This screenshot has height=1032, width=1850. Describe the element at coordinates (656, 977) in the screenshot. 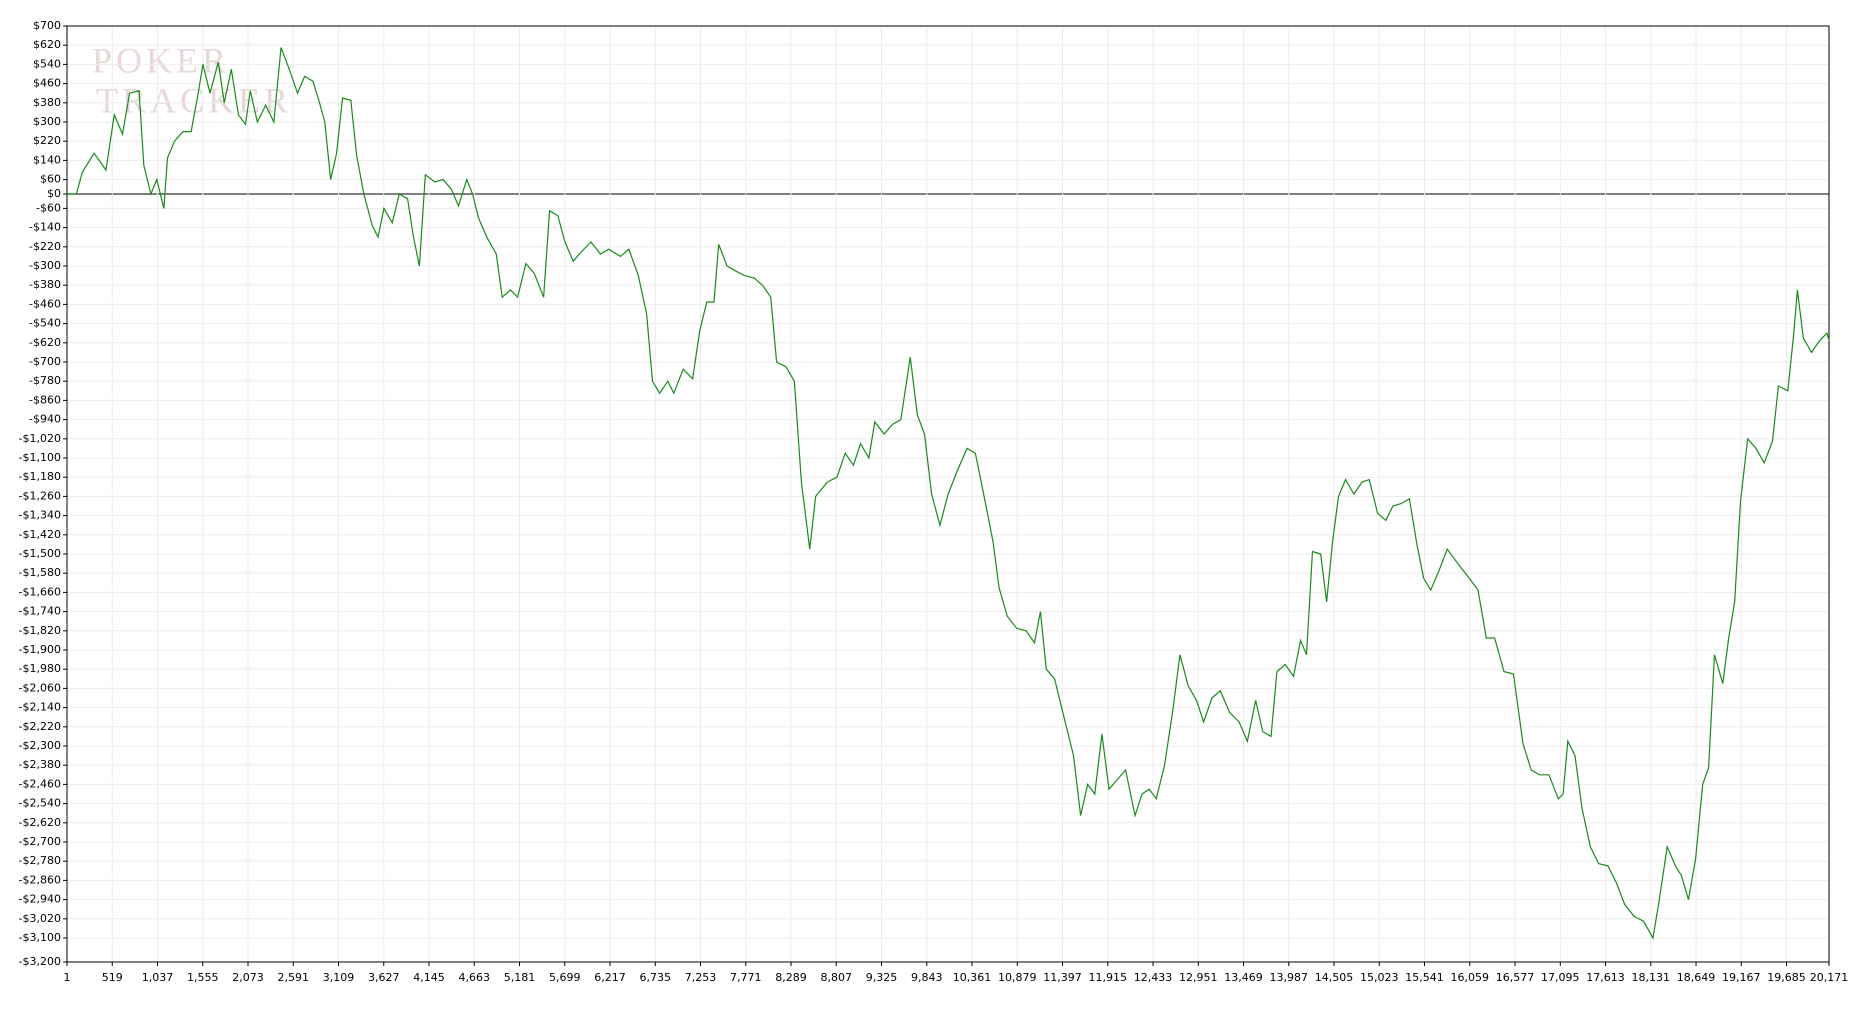

I see `x-tick-label: 6,735` at that location.